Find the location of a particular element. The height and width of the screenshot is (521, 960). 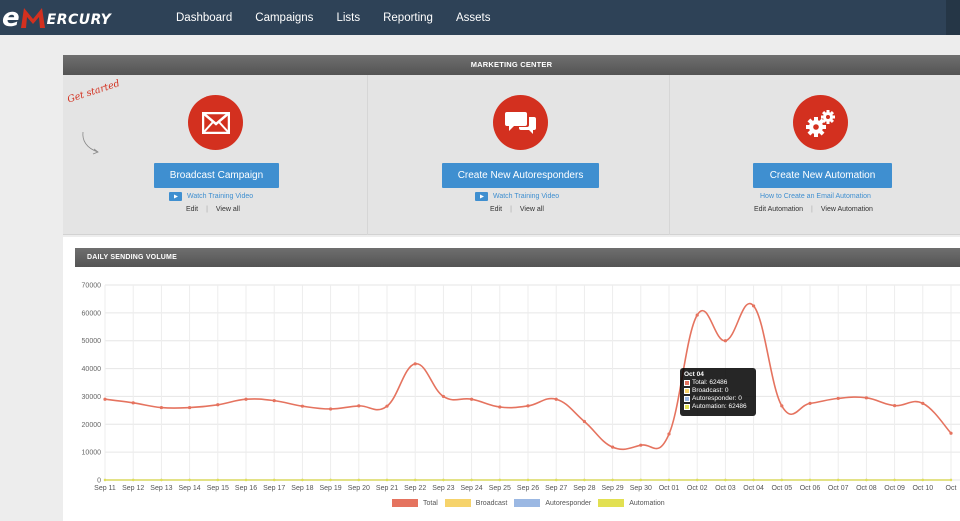

tooltip-row-text: Automation: 62486 is located at coordinates (719, 406).